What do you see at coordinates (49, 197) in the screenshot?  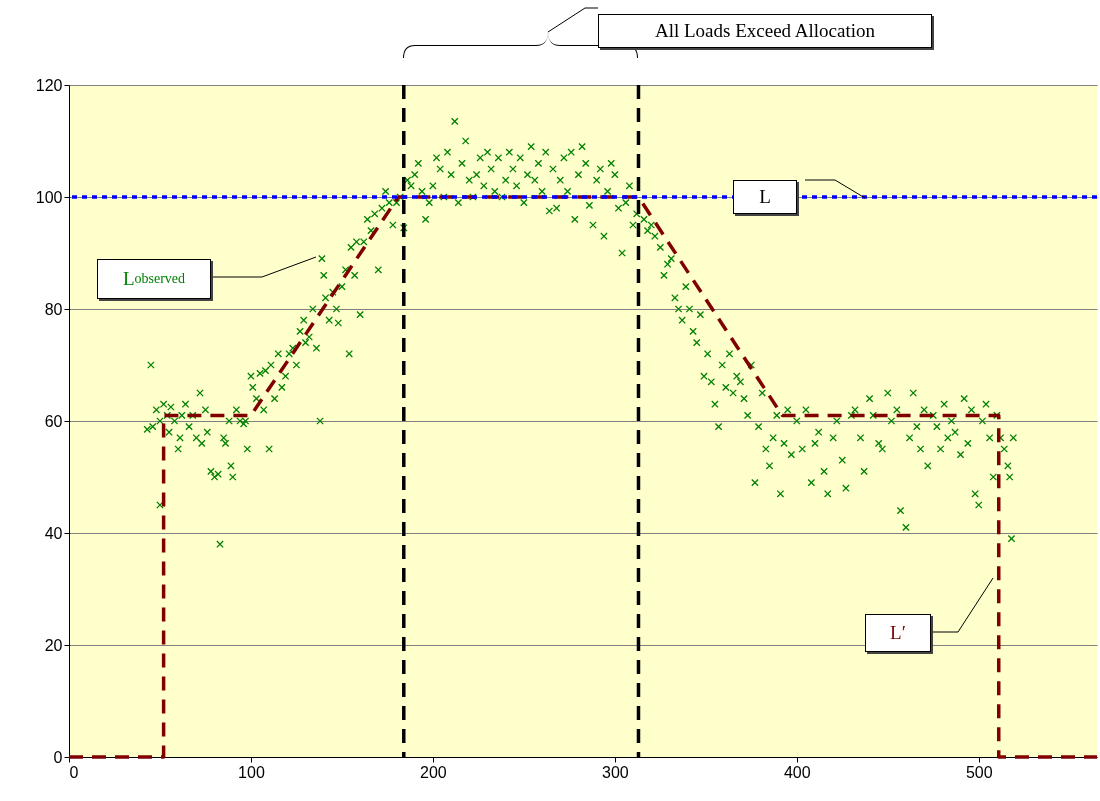 I see `y-tick-label: 100` at bounding box center [49, 197].